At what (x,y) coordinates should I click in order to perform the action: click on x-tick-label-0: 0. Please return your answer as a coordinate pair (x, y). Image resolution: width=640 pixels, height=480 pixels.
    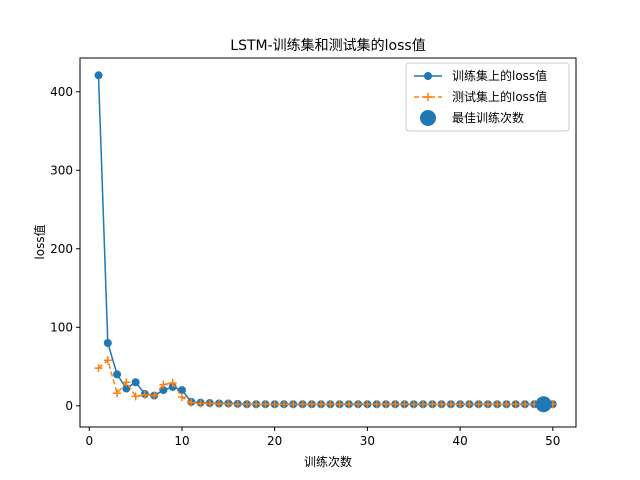
    Looking at the image, I should click on (89, 441).